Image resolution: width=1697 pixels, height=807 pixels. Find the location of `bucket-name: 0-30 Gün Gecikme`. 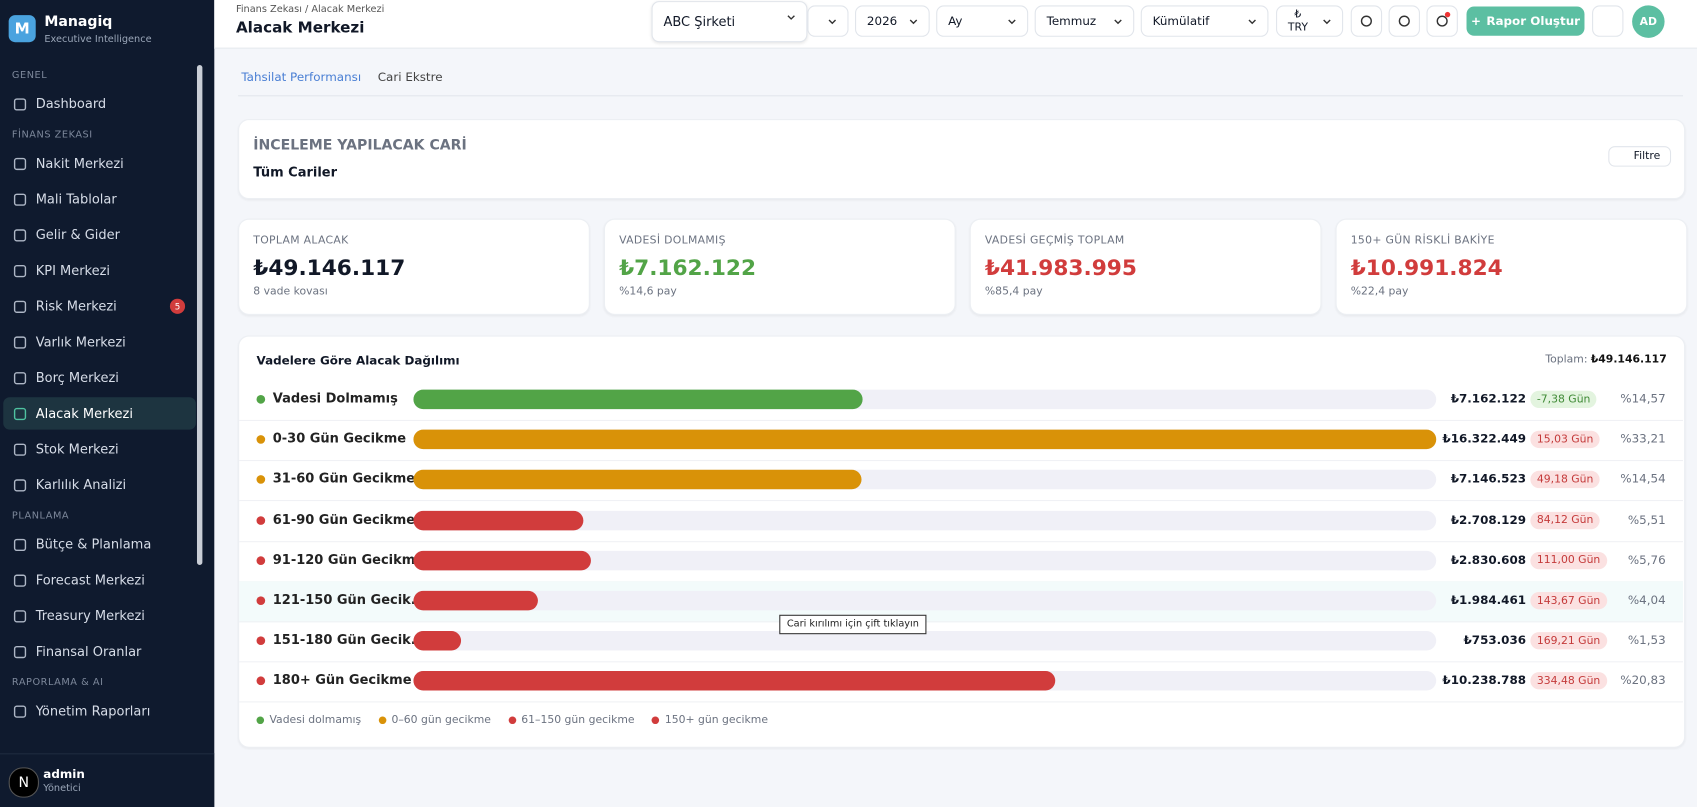

bucket-name: 0-30 Gün Gecikme is located at coordinates (339, 438).